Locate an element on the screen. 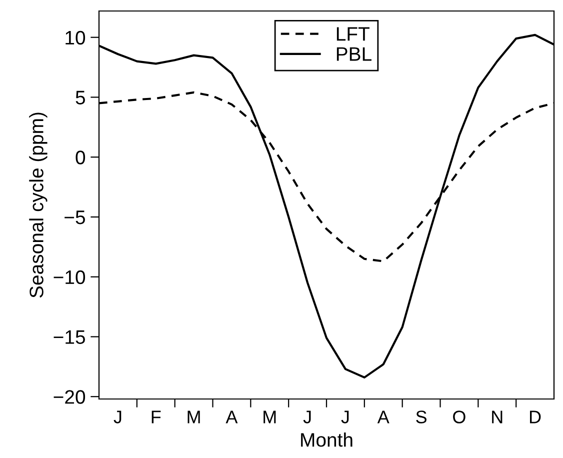  x-tick-label: S is located at coordinates (421, 417).